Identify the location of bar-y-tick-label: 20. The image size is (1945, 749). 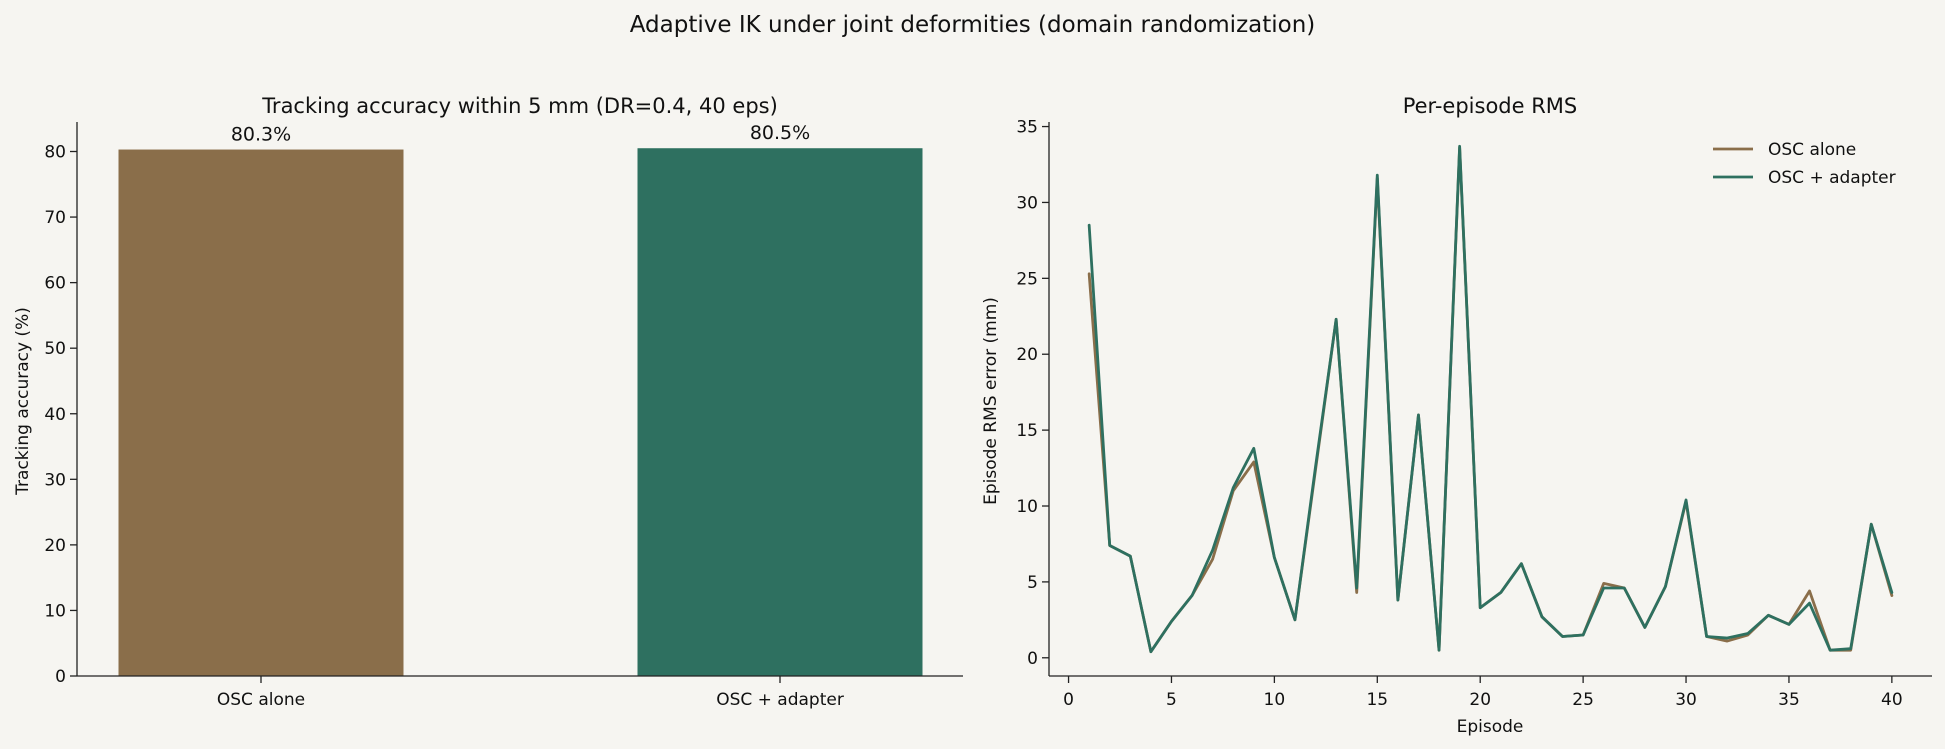
(55, 546).